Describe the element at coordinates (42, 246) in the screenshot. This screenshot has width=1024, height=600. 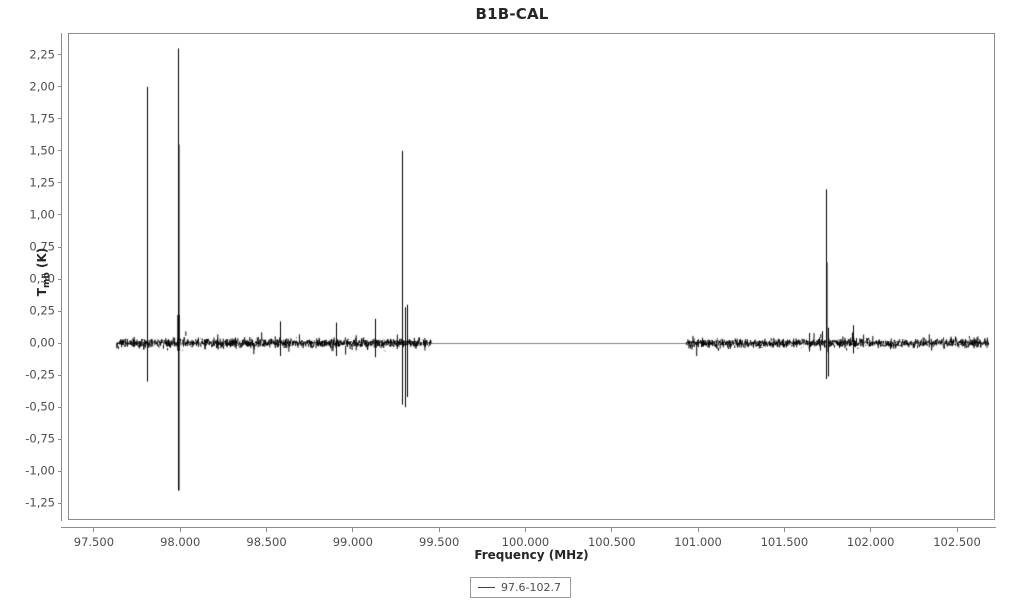
I see `y-tick-label: 0,75` at that location.